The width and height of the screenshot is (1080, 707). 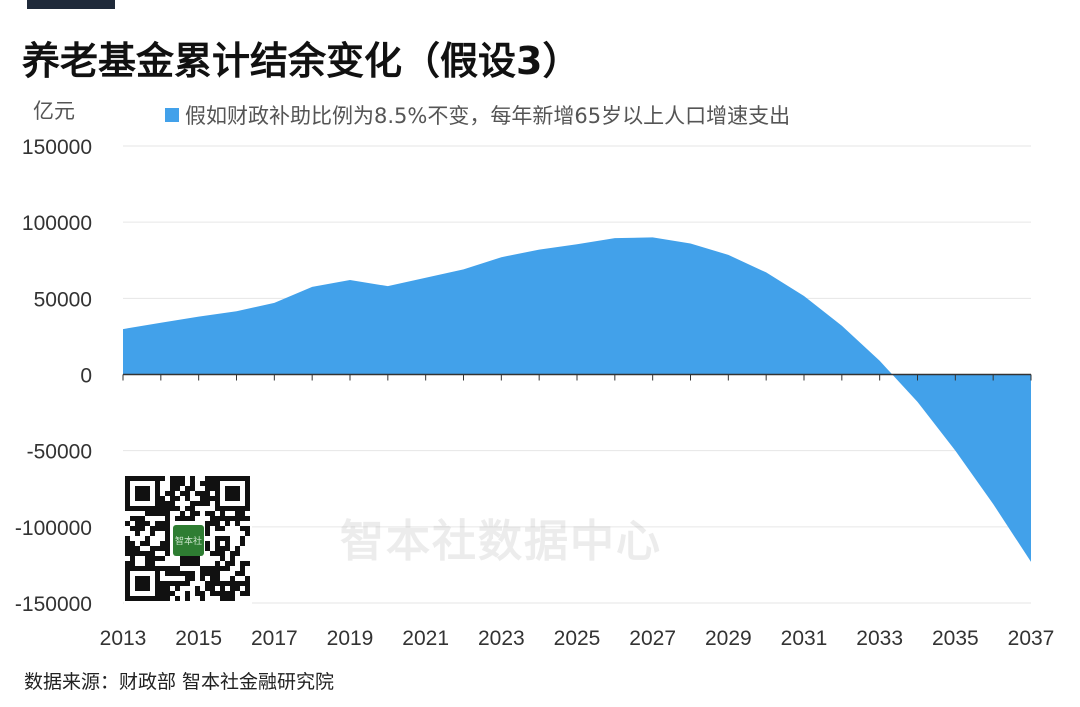 I want to click on x-tick-label: 2021, so click(x=425, y=638).